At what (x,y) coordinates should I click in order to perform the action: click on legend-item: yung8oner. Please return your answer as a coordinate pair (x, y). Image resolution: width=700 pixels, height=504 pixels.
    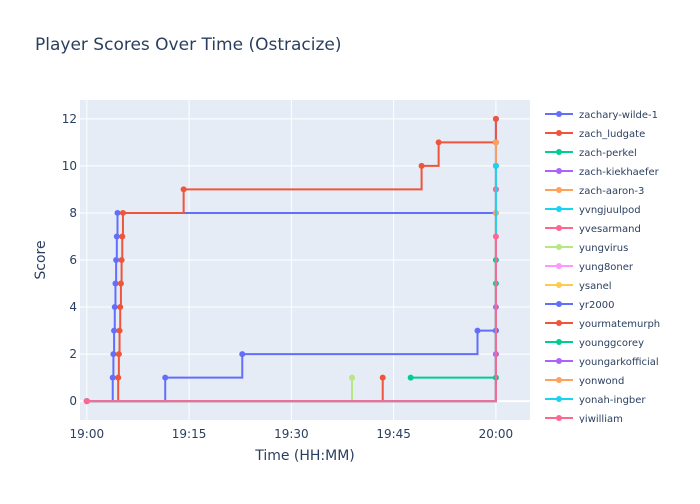
    Looking at the image, I should click on (589, 267).